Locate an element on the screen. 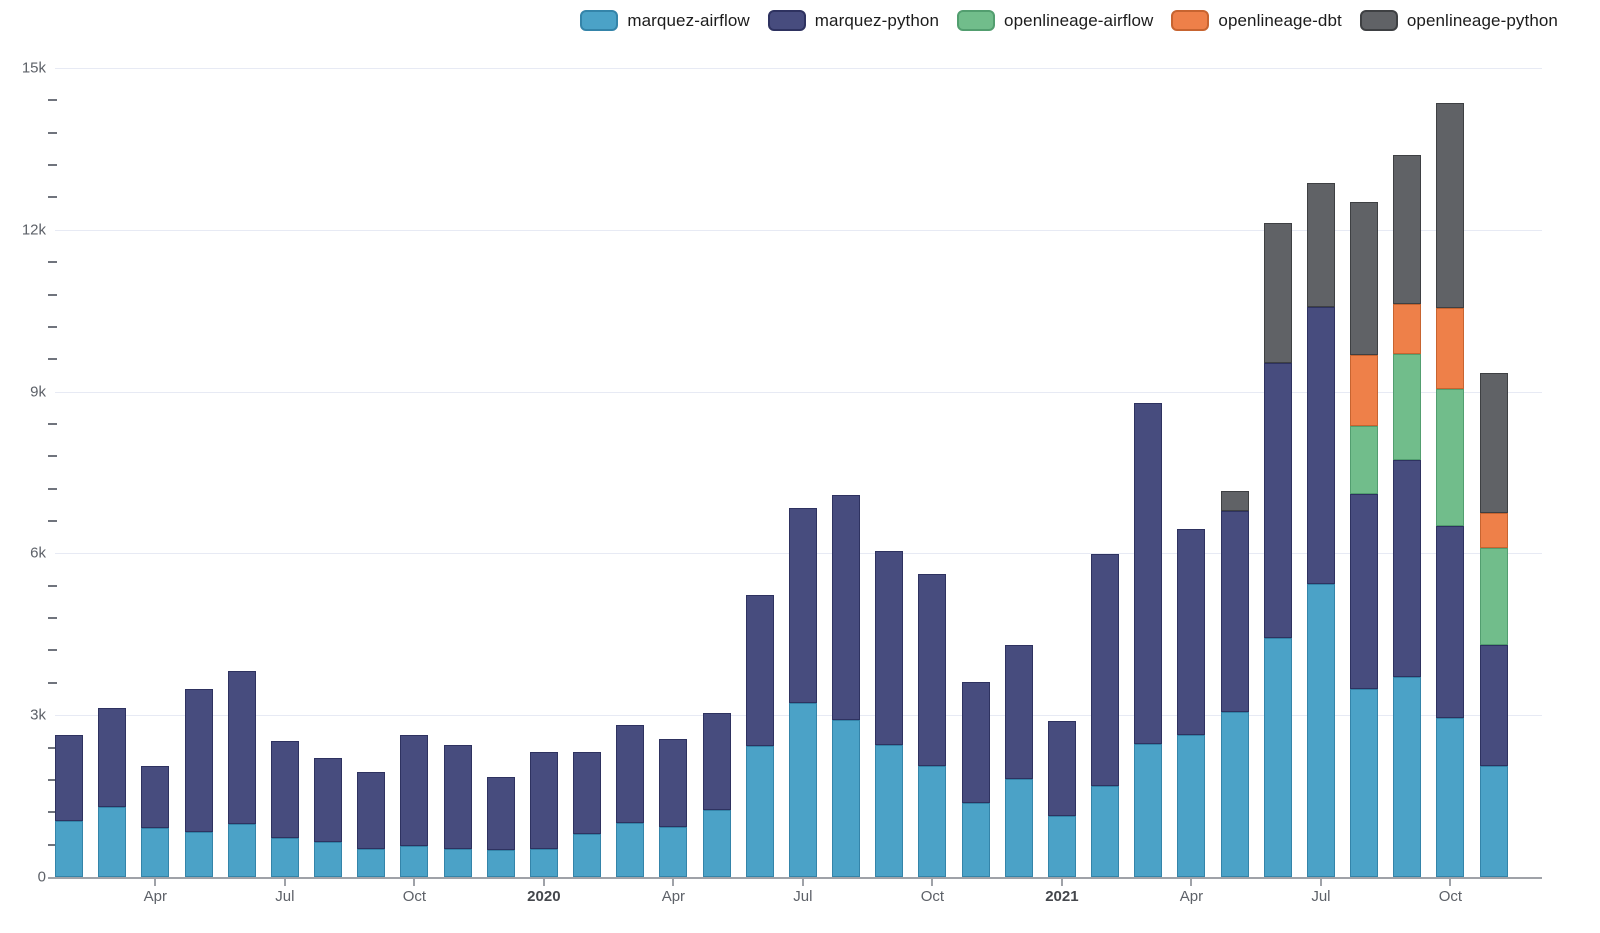 This screenshot has width=1600, height=933. y-axis-label-6000: 6k is located at coordinates (38, 553).